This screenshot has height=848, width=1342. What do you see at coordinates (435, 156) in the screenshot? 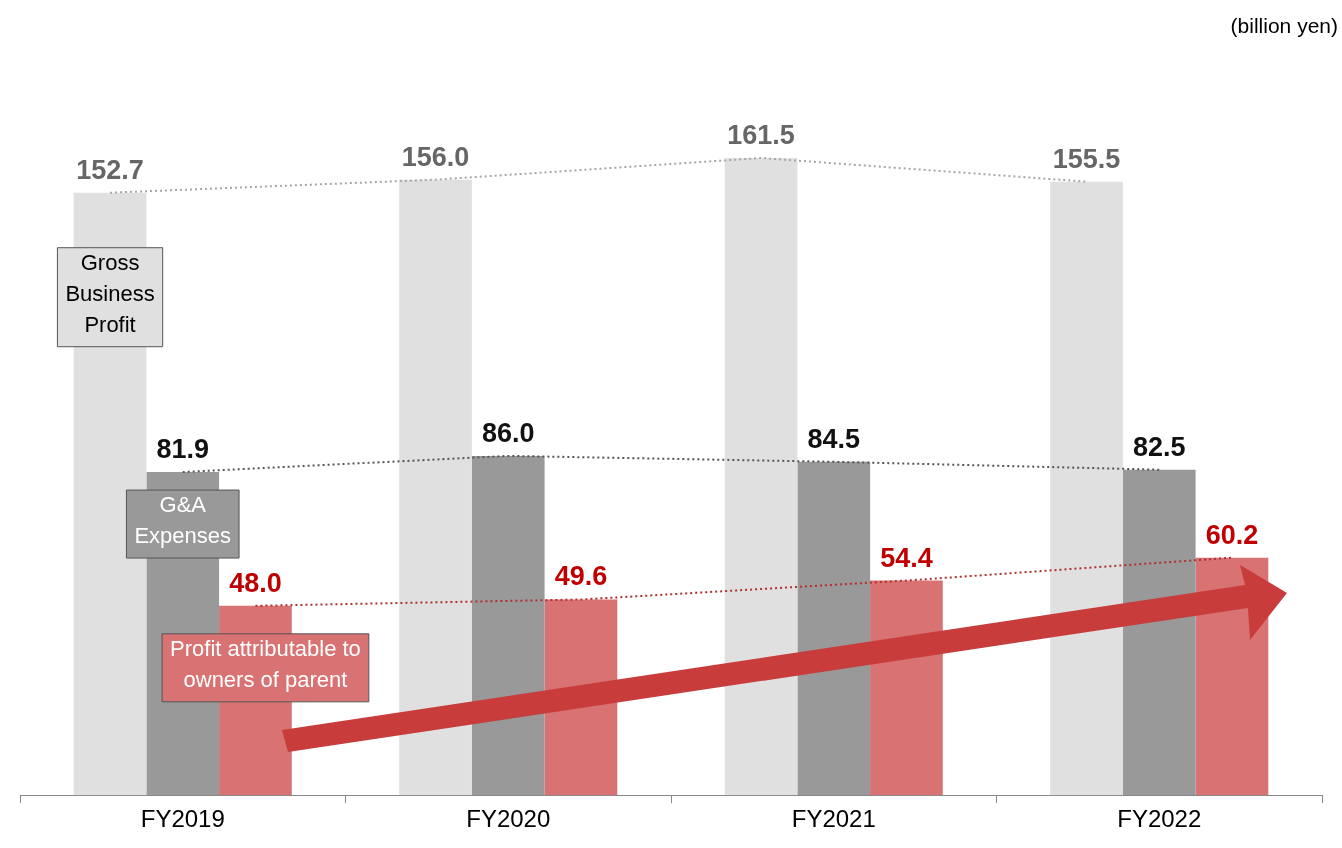
I see `data-label: 156.0` at bounding box center [435, 156].